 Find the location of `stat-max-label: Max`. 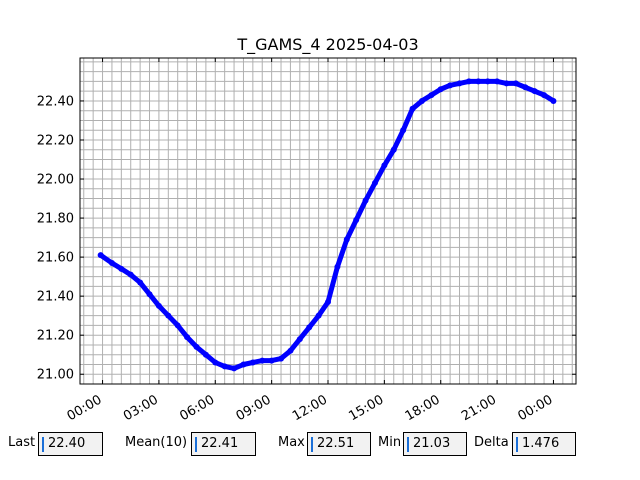

stat-max-label: Max is located at coordinates (291, 442).